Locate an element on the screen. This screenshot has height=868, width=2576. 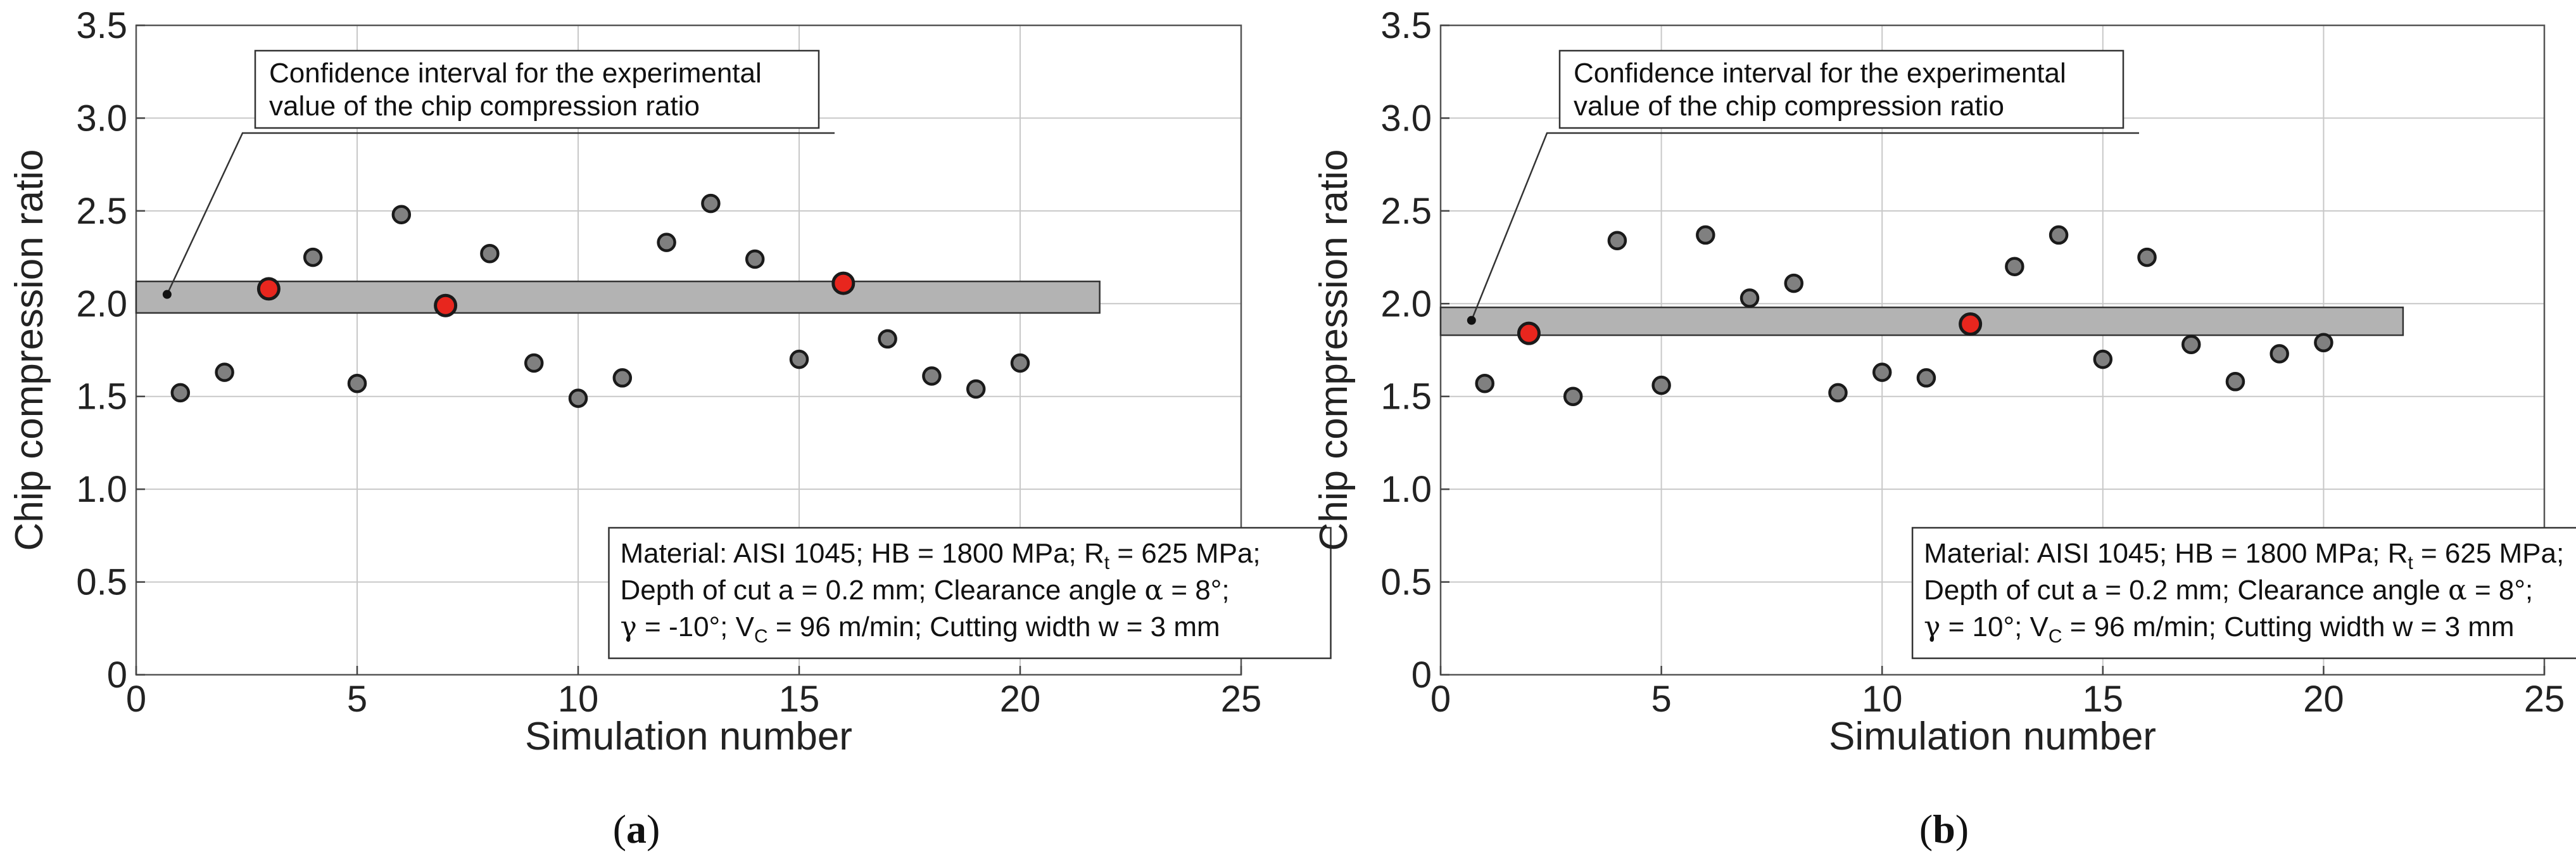
y-tick-label: 3.5 is located at coordinates (1406, 25).